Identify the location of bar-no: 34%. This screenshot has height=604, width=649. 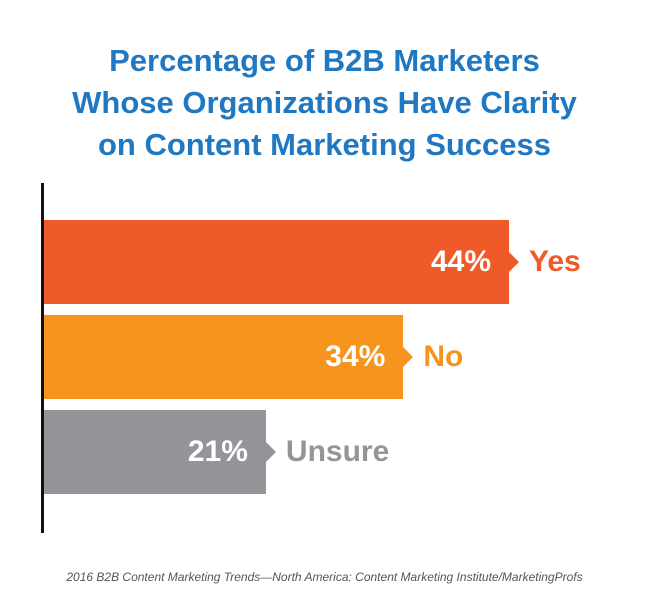
(229, 357).